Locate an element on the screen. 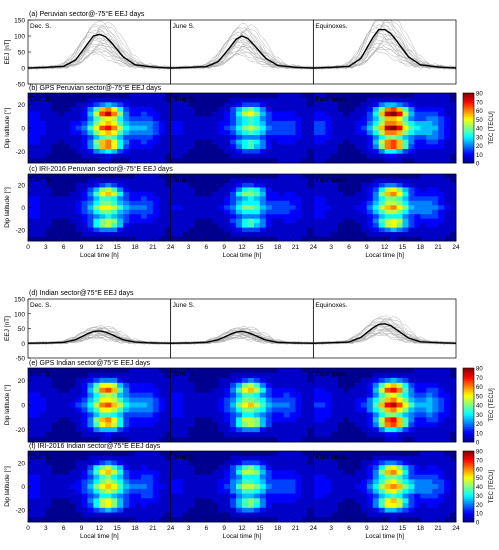  y-tick-label: 20 is located at coordinates (22, 463).